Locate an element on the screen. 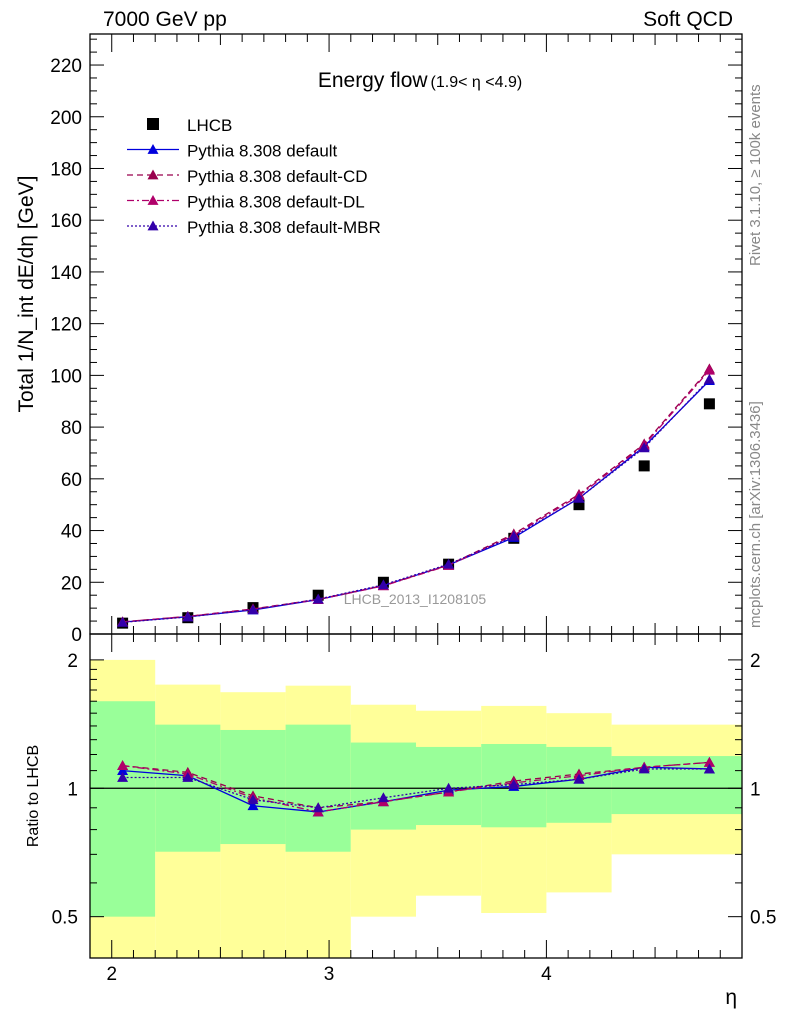 This screenshot has width=786, height=1024. main-y-tick-label-200: 200 is located at coordinates (66, 118).